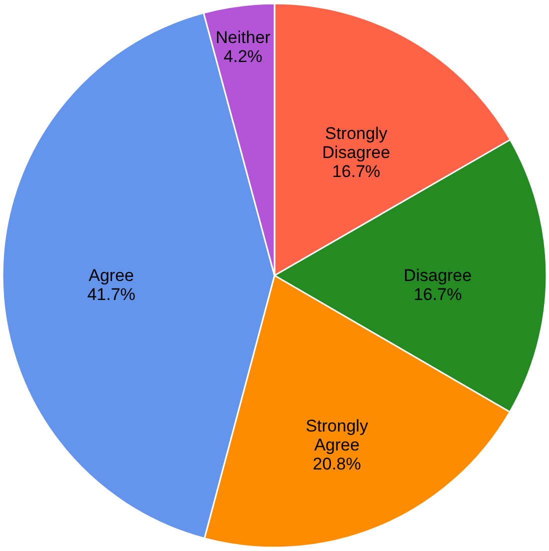 The image size is (549, 551). Describe the element at coordinates (243, 38) in the screenshot. I see `slice-label: Neither` at that location.